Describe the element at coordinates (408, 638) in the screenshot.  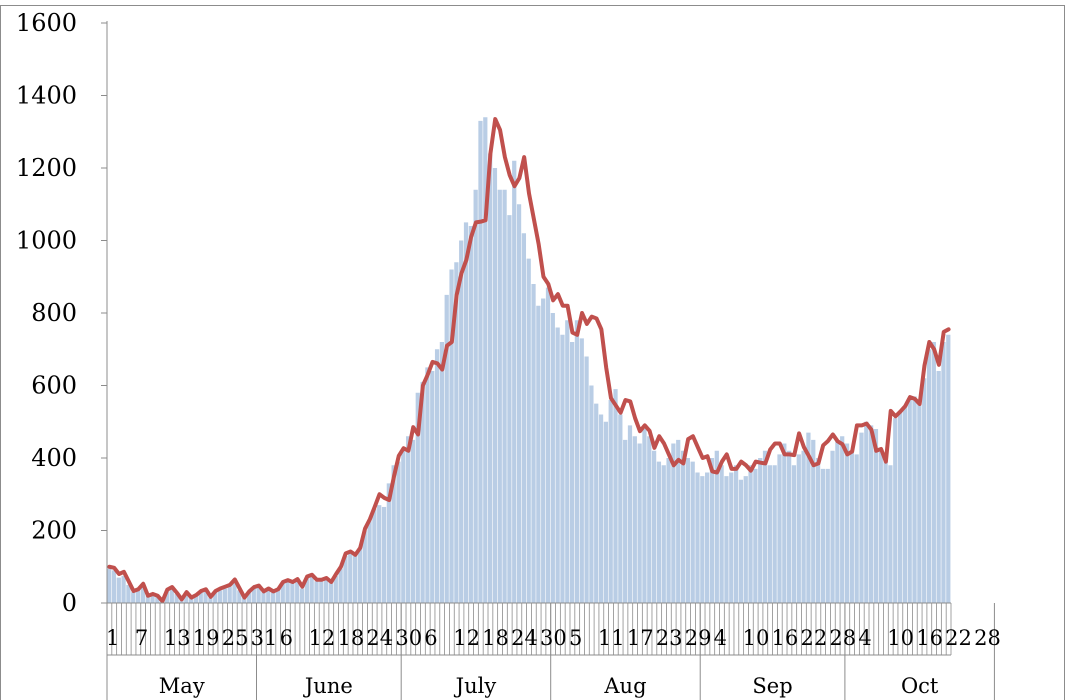
I see `x-tick-label: 30` at that location.